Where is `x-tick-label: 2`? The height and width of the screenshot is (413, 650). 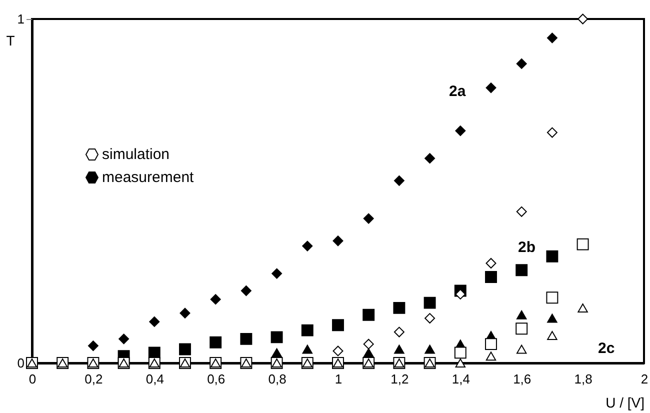
x-tick-label: 2 is located at coordinates (644, 379).